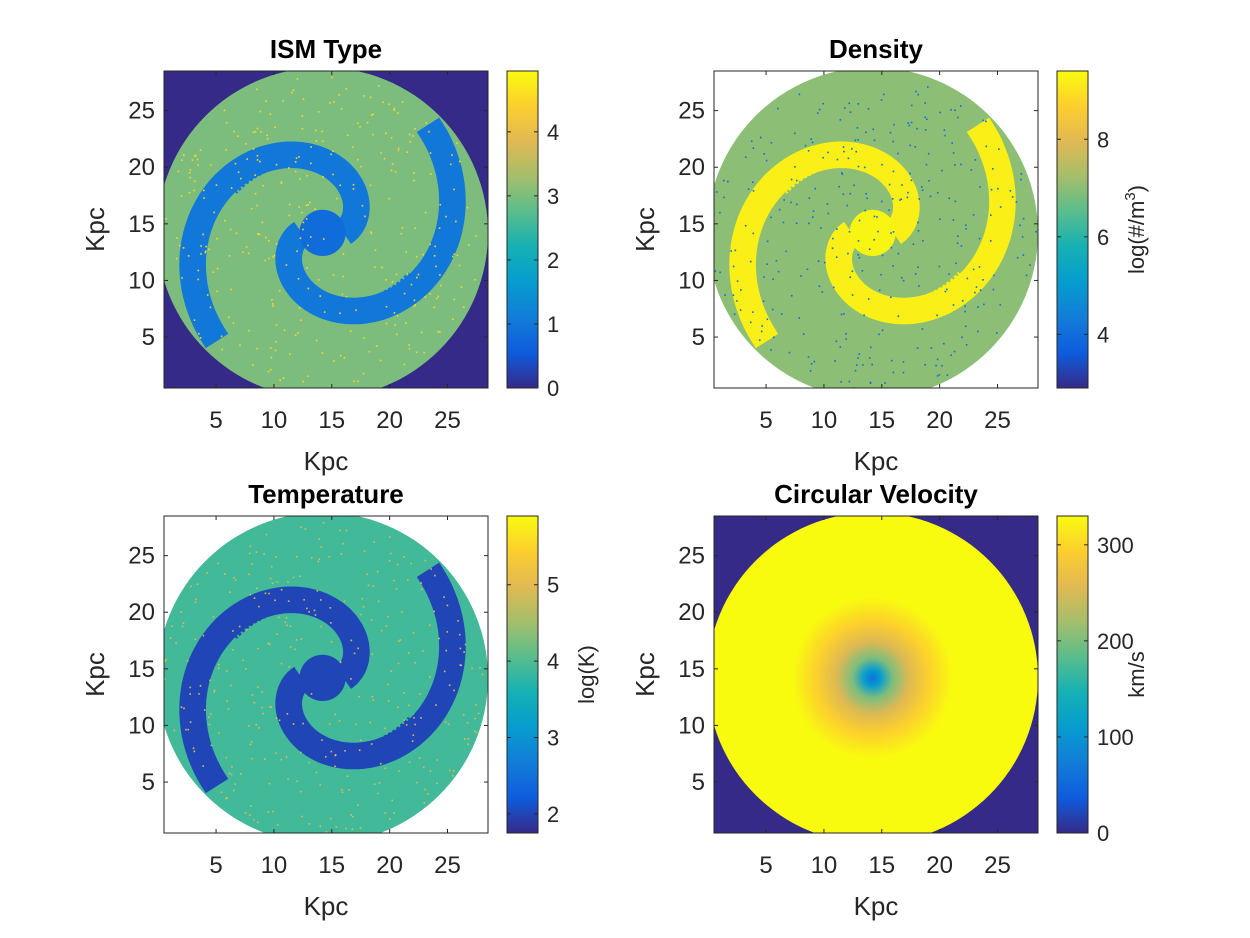  Describe the element at coordinates (553, 585) in the screenshot. I see `colorbar-tick-label: 5` at that location.